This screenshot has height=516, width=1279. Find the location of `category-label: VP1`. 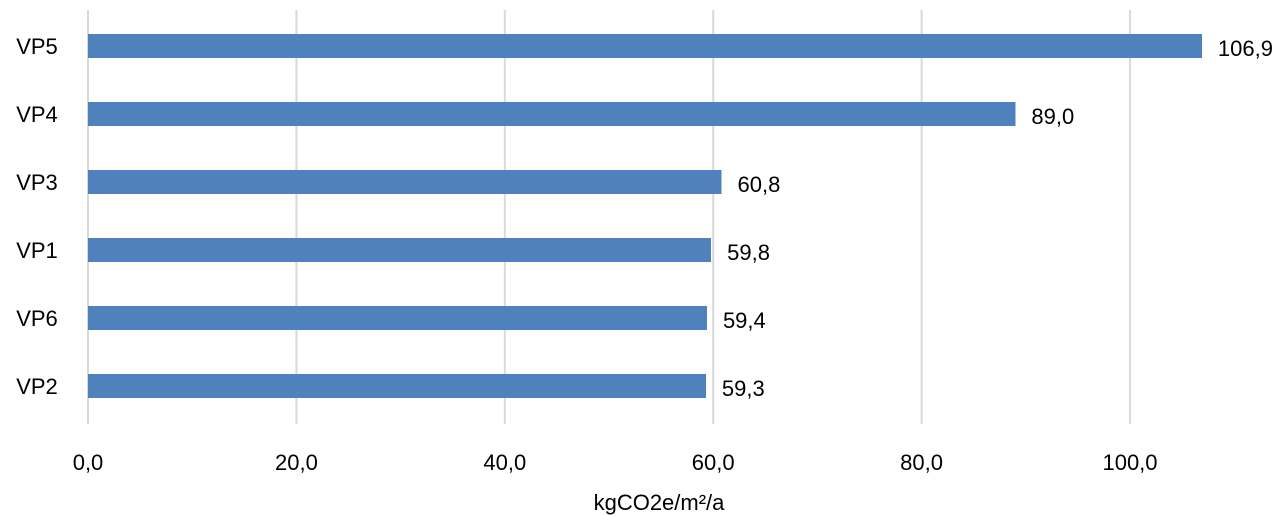

category-label: VP1 is located at coordinates (37, 250).